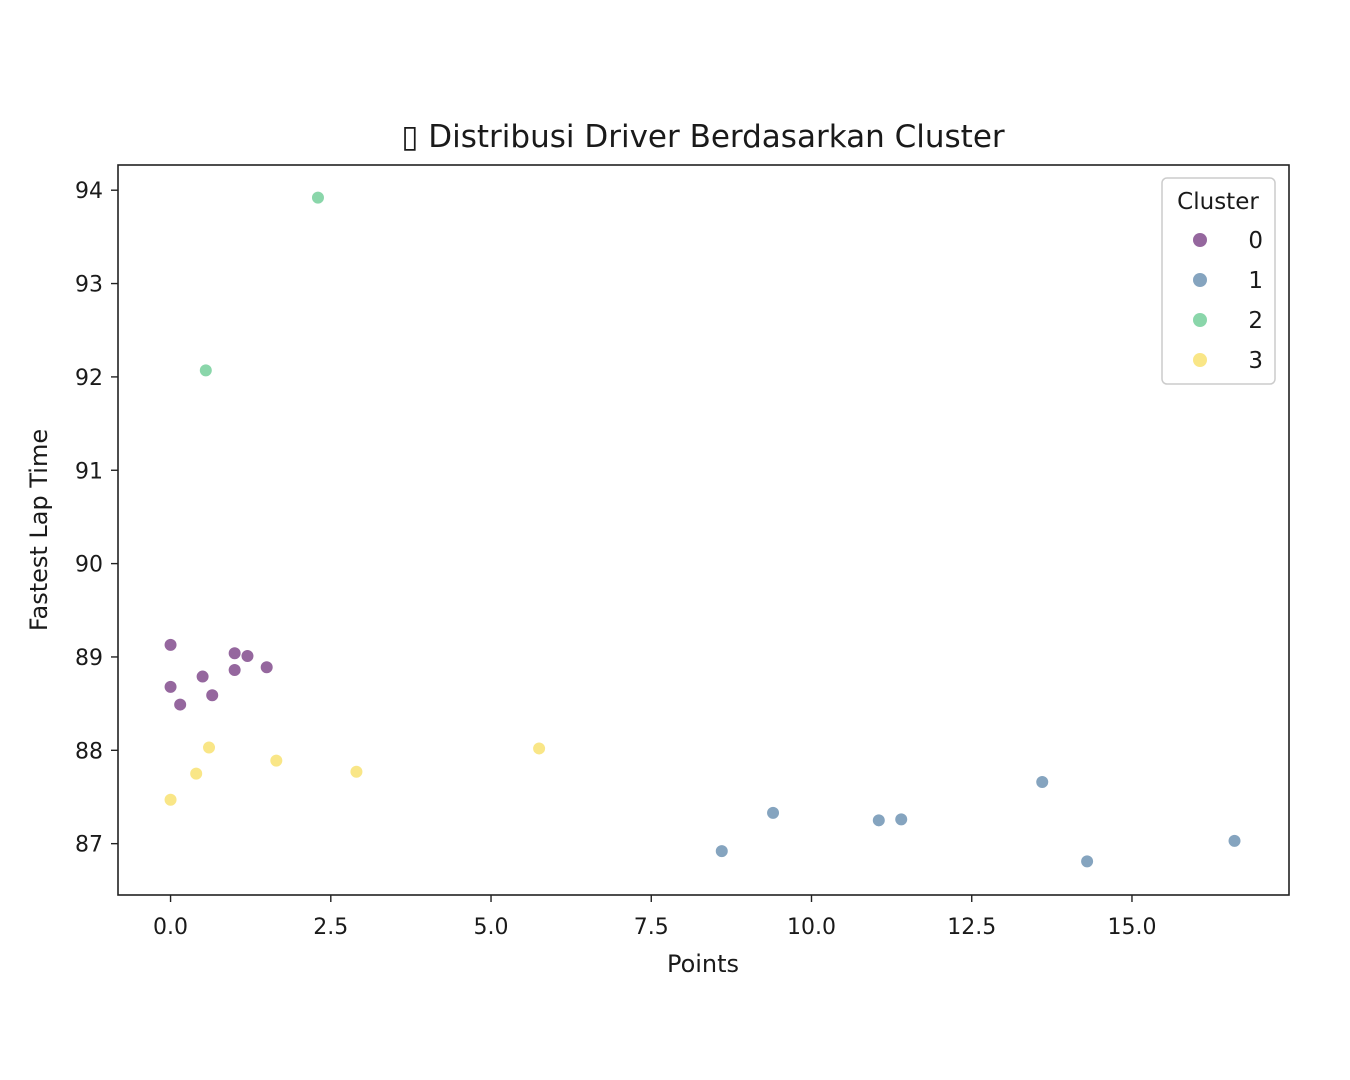 The height and width of the screenshot is (1080, 1350). I want to click on x-tick-label: 12.5, so click(971, 927).